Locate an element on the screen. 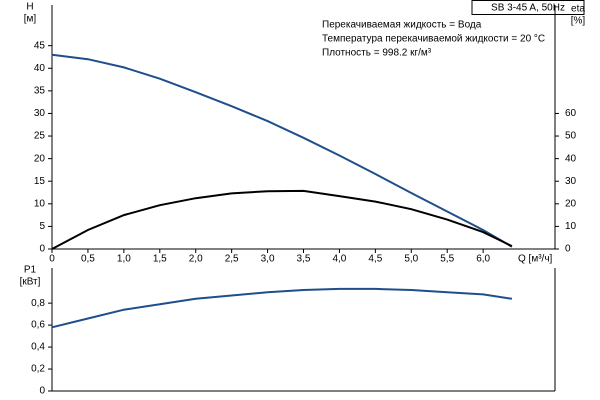 The image size is (600, 400). y-tick-label: 0,8 is located at coordinates (38, 303).